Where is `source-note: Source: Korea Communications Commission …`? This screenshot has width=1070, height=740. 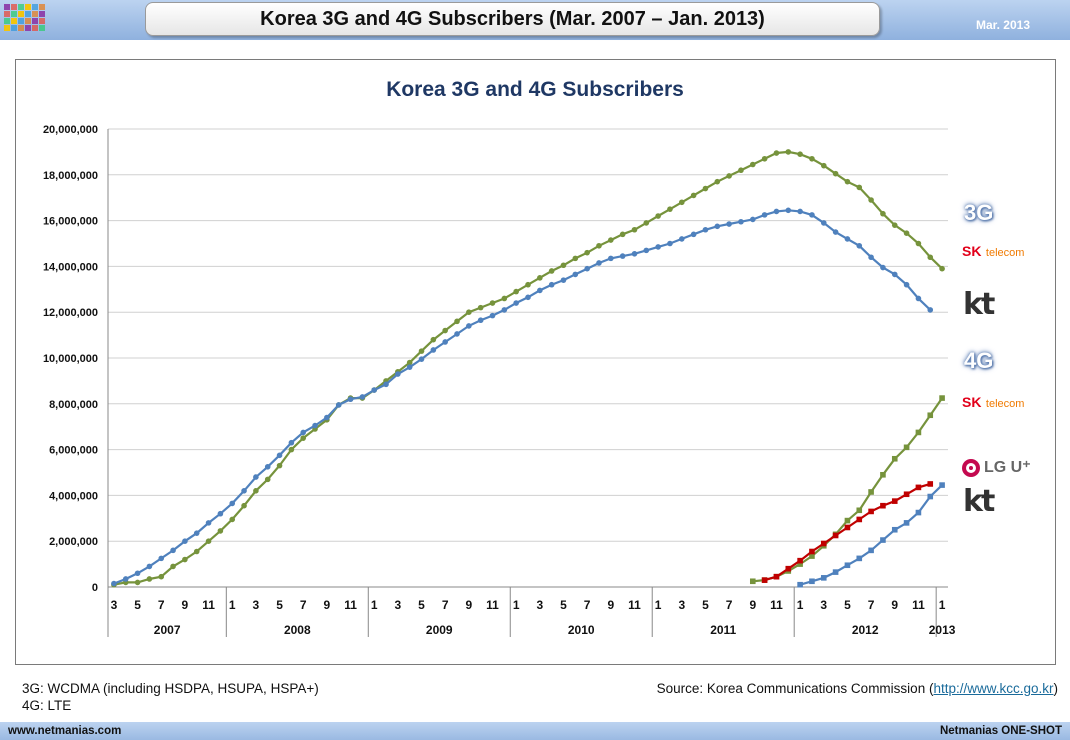
source-note: Source: Korea Communications Commission … is located at coordinates (857, 688).